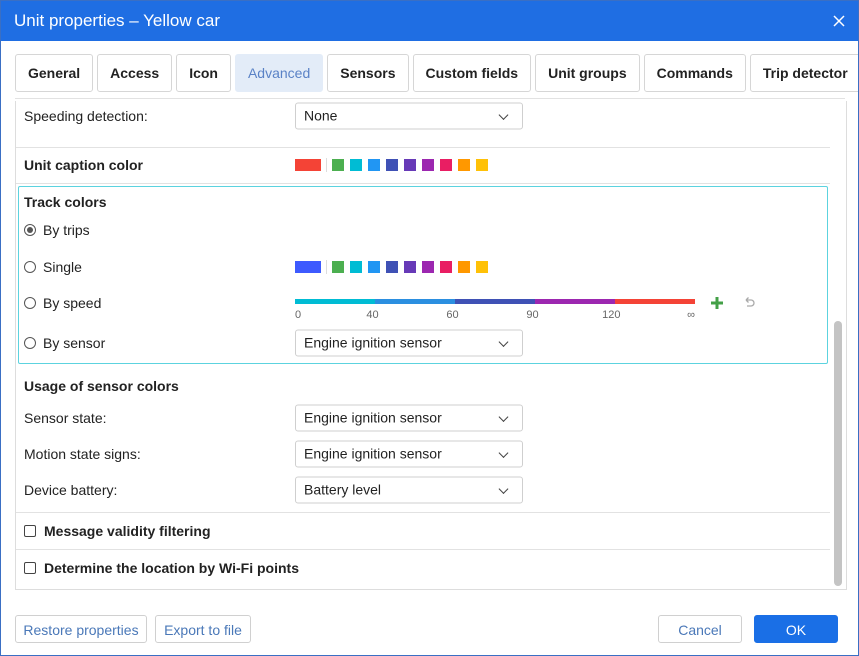 This screenshot has width=859, height=656. I want to click on tab: Icon, so click(203, 73).